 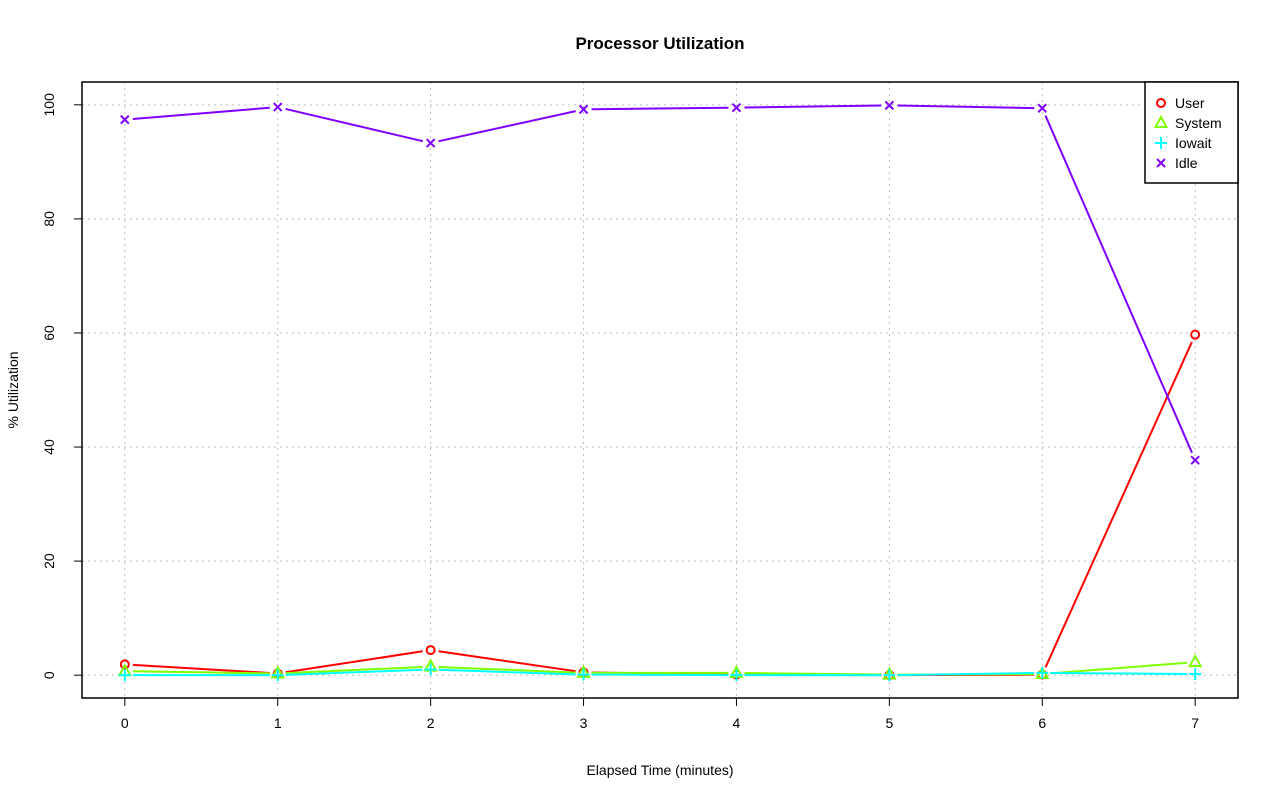 What do you see at coordinates (1161, 143) in the screenshot?
I see `legend-marker-iowait` at bounding box center [1161, 143].